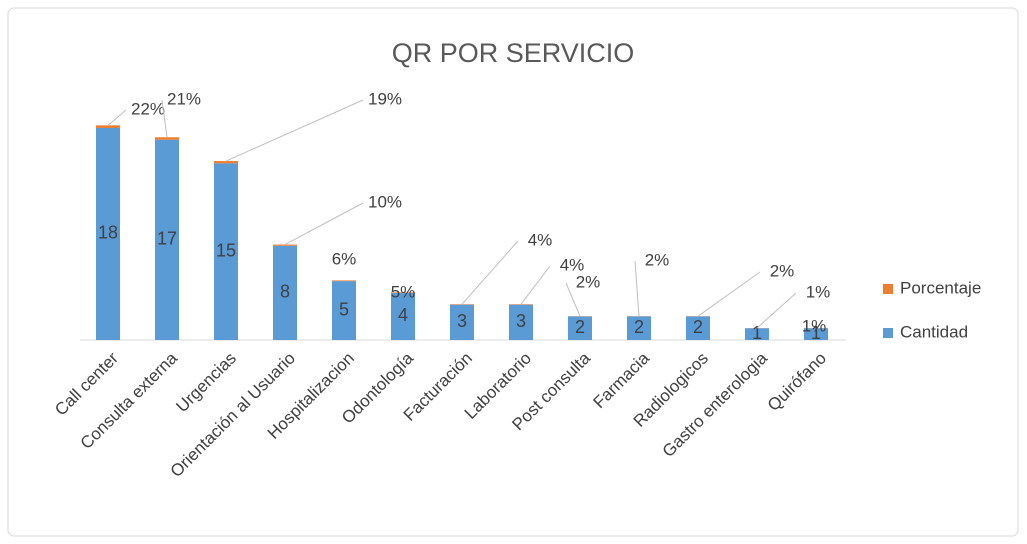  What do you see at coordinates (184, 98) in the screenshot?
I see `data-label: 21%` at bounding box center [184, 98].